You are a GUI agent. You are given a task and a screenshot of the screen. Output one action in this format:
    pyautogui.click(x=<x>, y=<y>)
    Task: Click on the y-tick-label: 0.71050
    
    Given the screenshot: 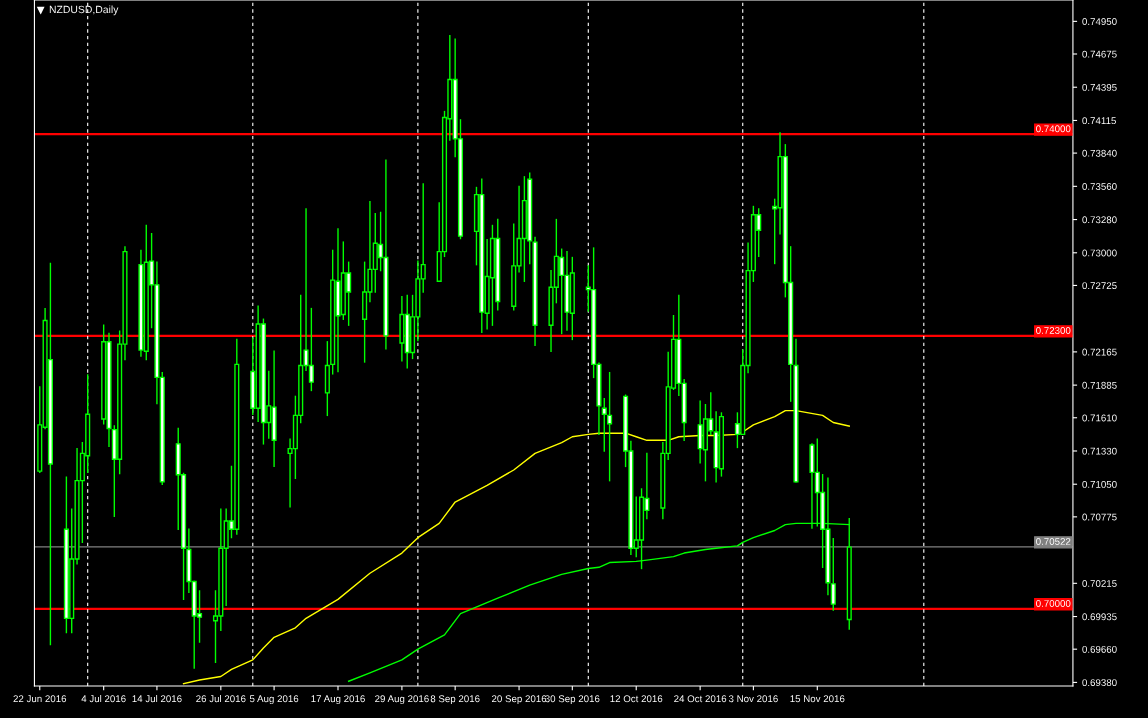 What is the action you would take?
    pyautogui.click(x=1099, y=484)
    